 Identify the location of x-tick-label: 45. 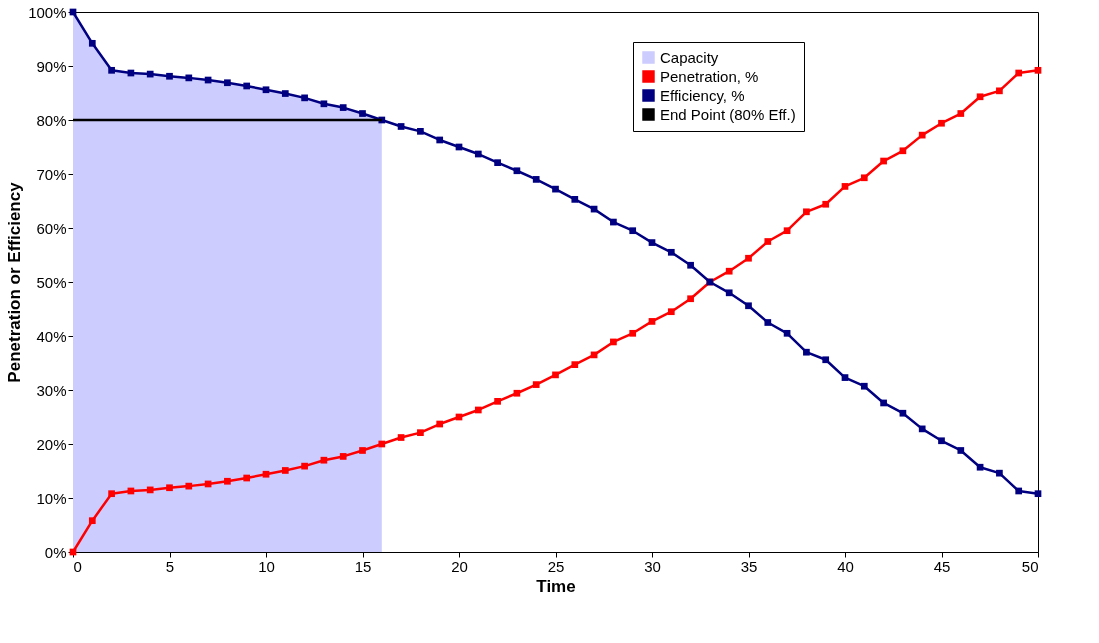
(942, 566).